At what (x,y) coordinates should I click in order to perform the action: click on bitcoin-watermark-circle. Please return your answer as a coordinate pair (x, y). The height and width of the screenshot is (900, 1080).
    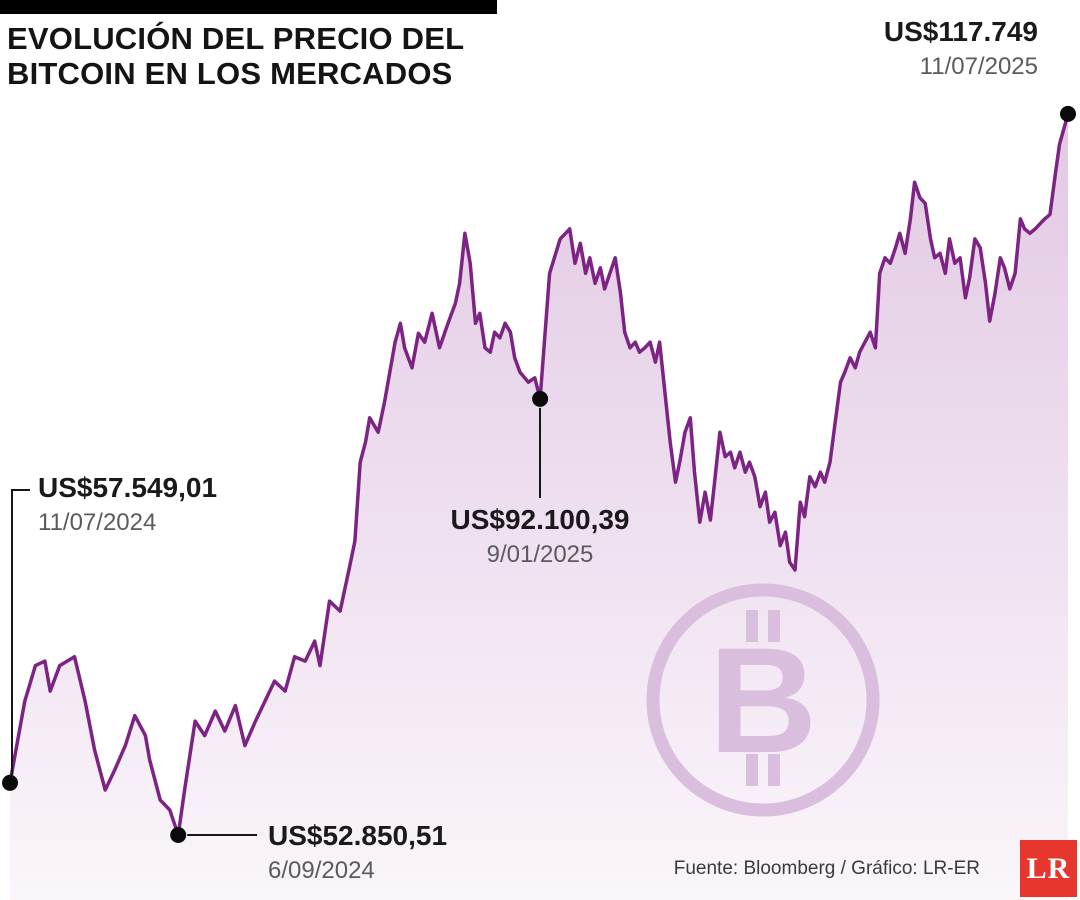
    Looking at the image, I should click on (763, 700).